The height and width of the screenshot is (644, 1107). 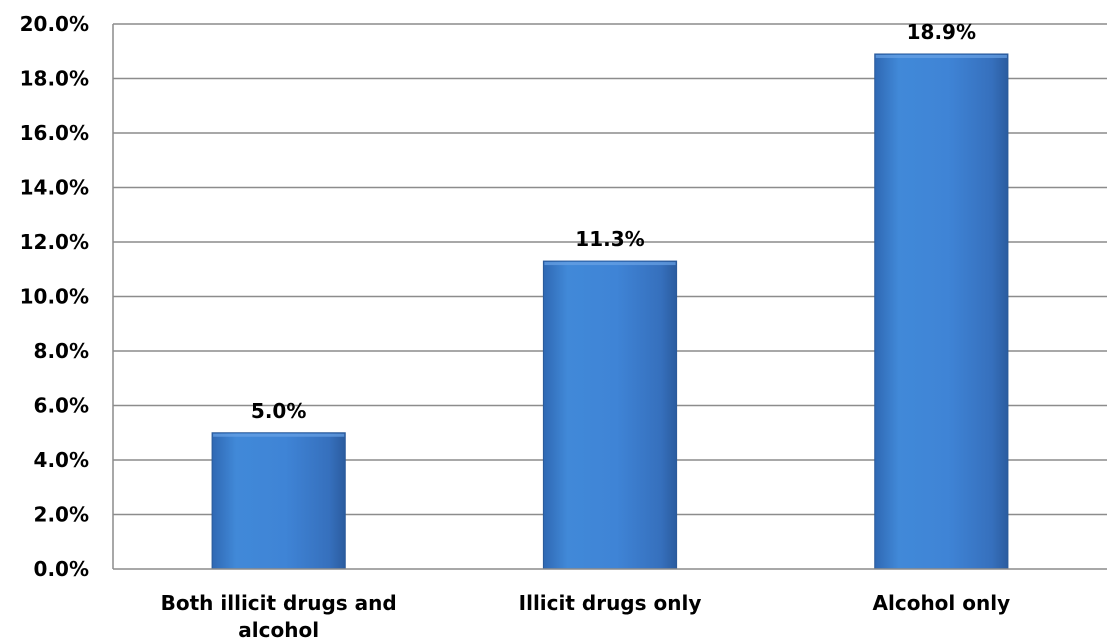 I want to click on y-tick-label: 20.0%, so click(x=54, y=24).